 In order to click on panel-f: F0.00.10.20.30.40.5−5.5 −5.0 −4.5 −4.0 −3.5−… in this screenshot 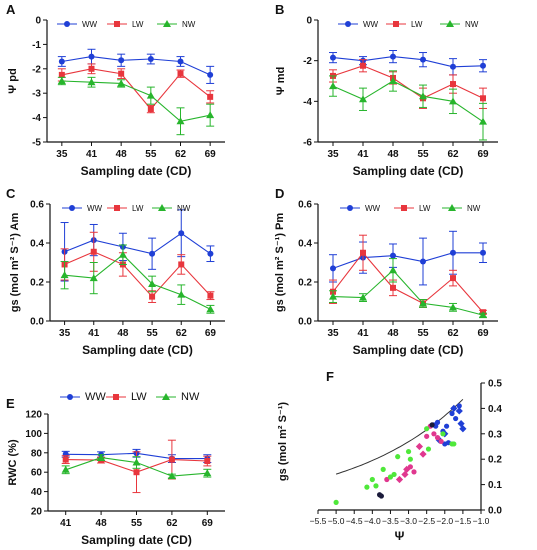, I will do `click(389, 456)`.